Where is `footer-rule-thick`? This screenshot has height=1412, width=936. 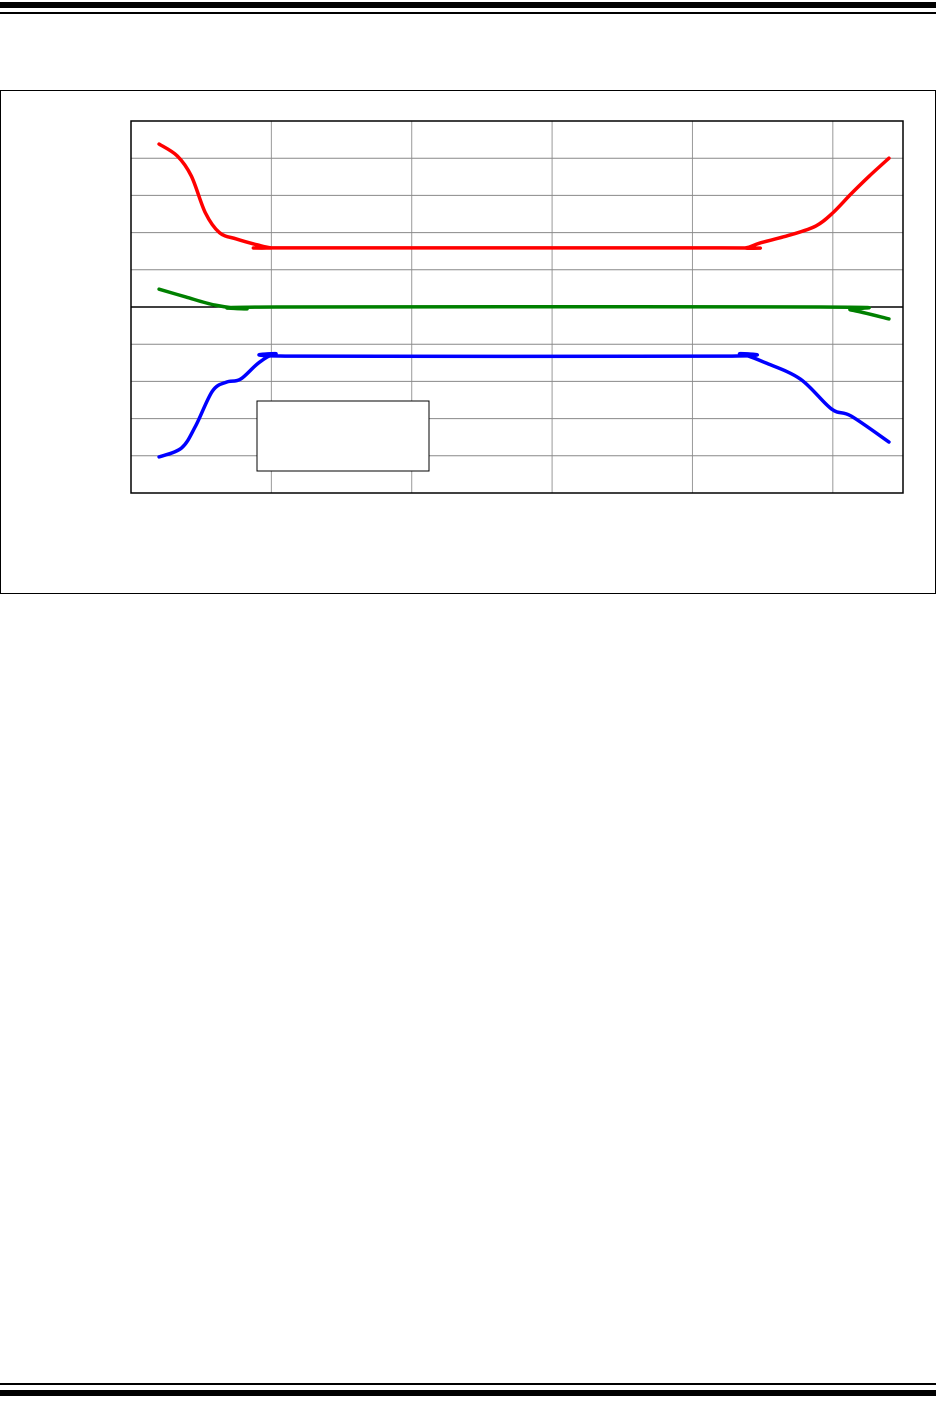 footer-rule-thick is located at coordinates (468, 1393).